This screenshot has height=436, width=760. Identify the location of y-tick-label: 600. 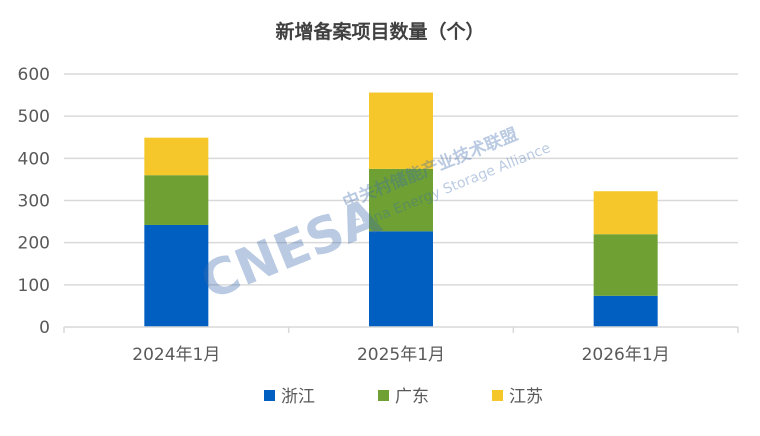
(34, 75).